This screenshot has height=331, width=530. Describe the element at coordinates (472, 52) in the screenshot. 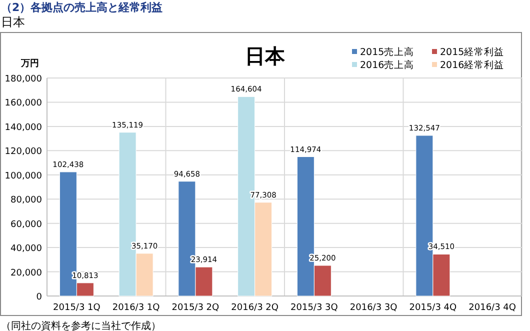

I see `legend-label: 2015経常利益` at that location.